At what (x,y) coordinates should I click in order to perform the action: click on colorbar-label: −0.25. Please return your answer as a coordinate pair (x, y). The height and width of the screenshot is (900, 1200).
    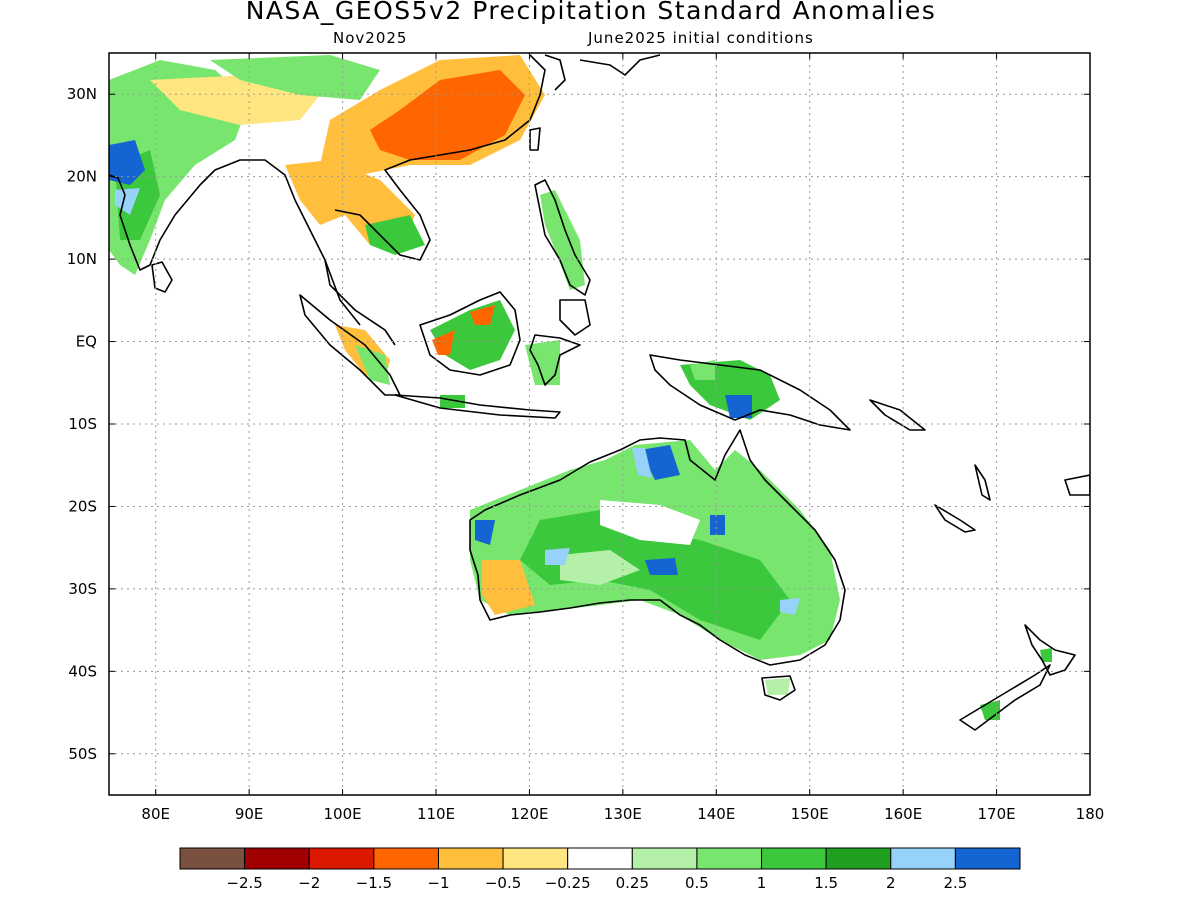
    Looking at the image, I should click on (568, 883).